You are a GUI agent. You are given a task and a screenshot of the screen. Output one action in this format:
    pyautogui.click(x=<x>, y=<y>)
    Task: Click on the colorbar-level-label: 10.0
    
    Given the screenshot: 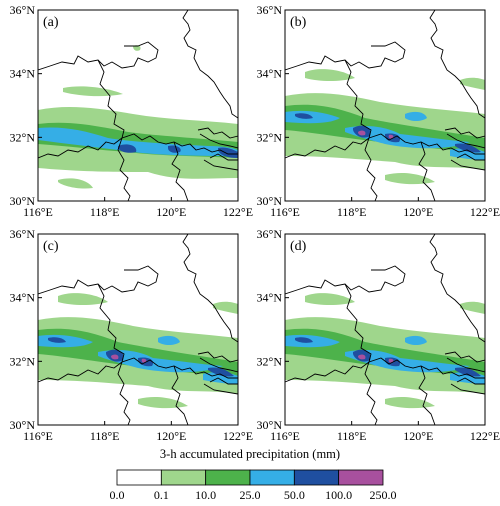 What is the action you would take?
    pyautogui.click(x=205, y=495)
    